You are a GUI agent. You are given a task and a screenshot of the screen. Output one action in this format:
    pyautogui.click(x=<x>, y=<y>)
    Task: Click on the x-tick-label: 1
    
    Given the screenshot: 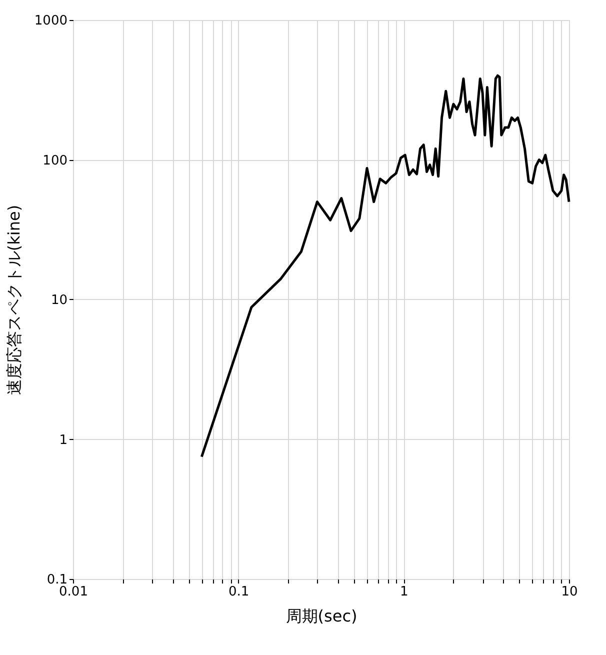 What is the action you would take?
    pyautogui.click(x=404, y=592)
    